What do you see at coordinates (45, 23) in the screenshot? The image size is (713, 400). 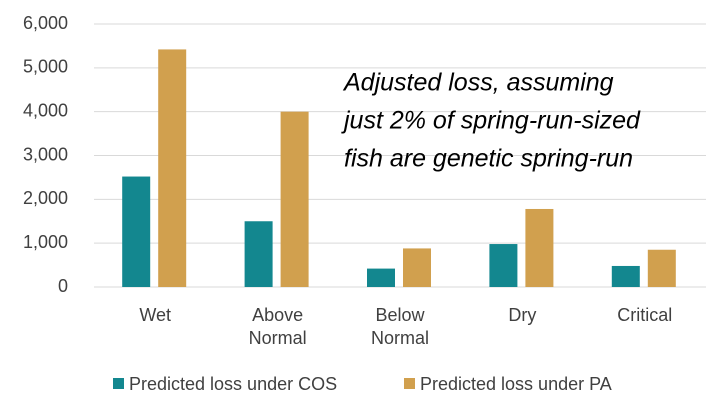 I see `y-tick-label: 6,000` at bounding box center [45, 23].